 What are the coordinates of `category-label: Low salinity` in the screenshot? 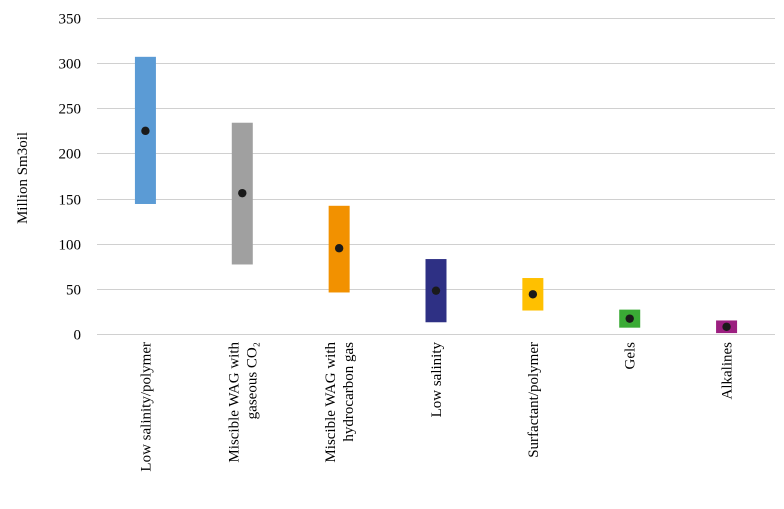 It's located at (437, 380).